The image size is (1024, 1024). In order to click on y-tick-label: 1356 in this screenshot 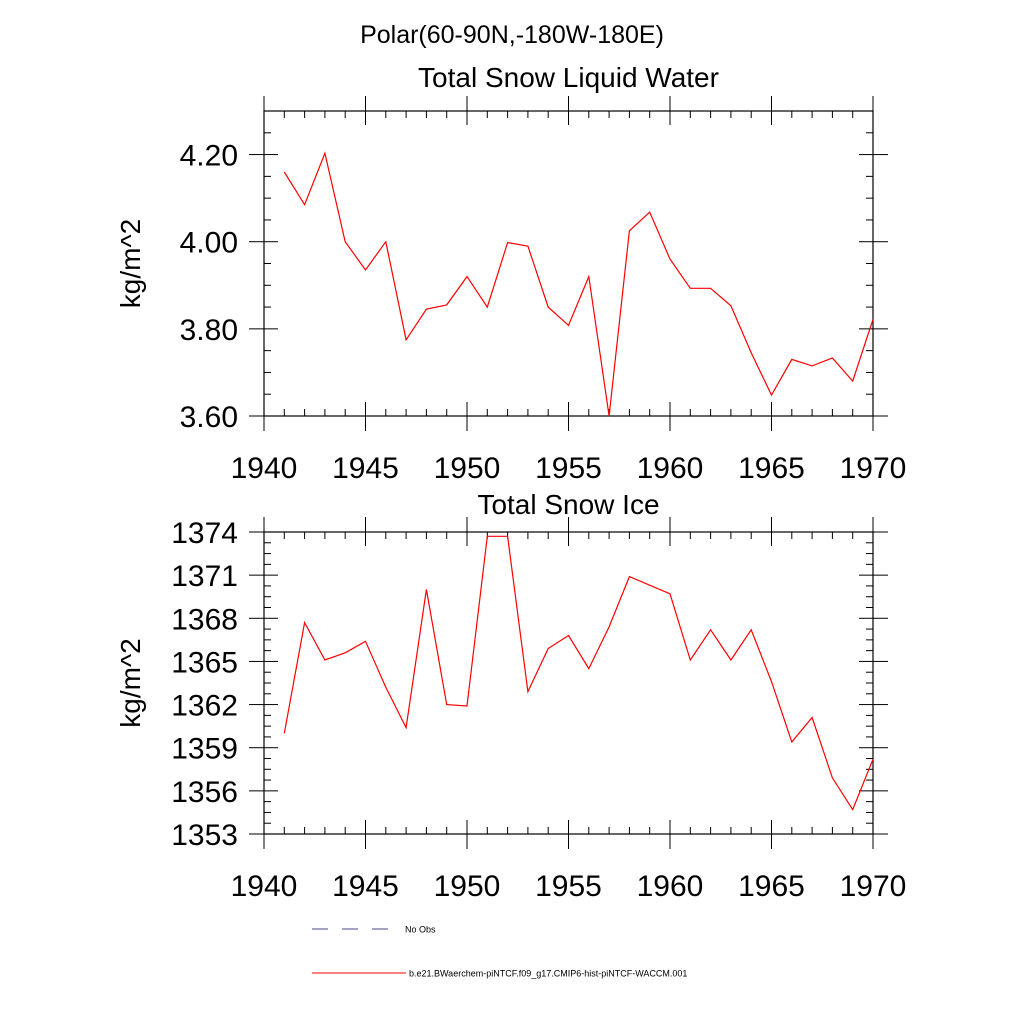, I will do `click(204, 792)`.